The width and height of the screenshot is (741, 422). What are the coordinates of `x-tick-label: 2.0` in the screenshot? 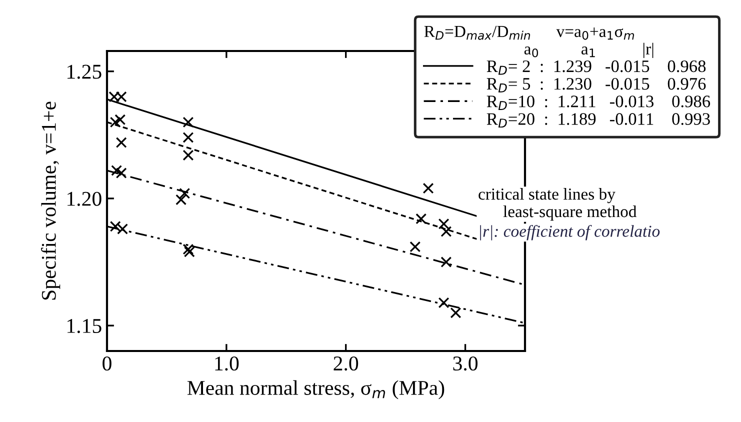 It's located at (346, 363).